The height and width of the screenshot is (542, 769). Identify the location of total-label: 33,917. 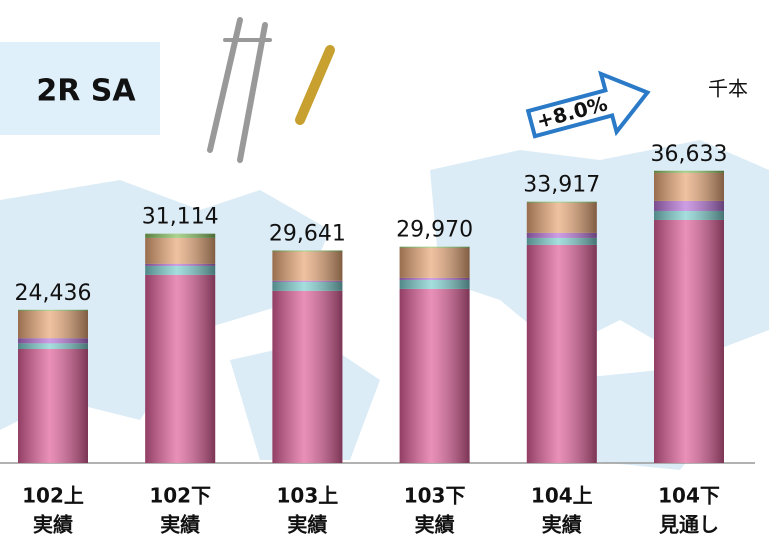
(561, 185).